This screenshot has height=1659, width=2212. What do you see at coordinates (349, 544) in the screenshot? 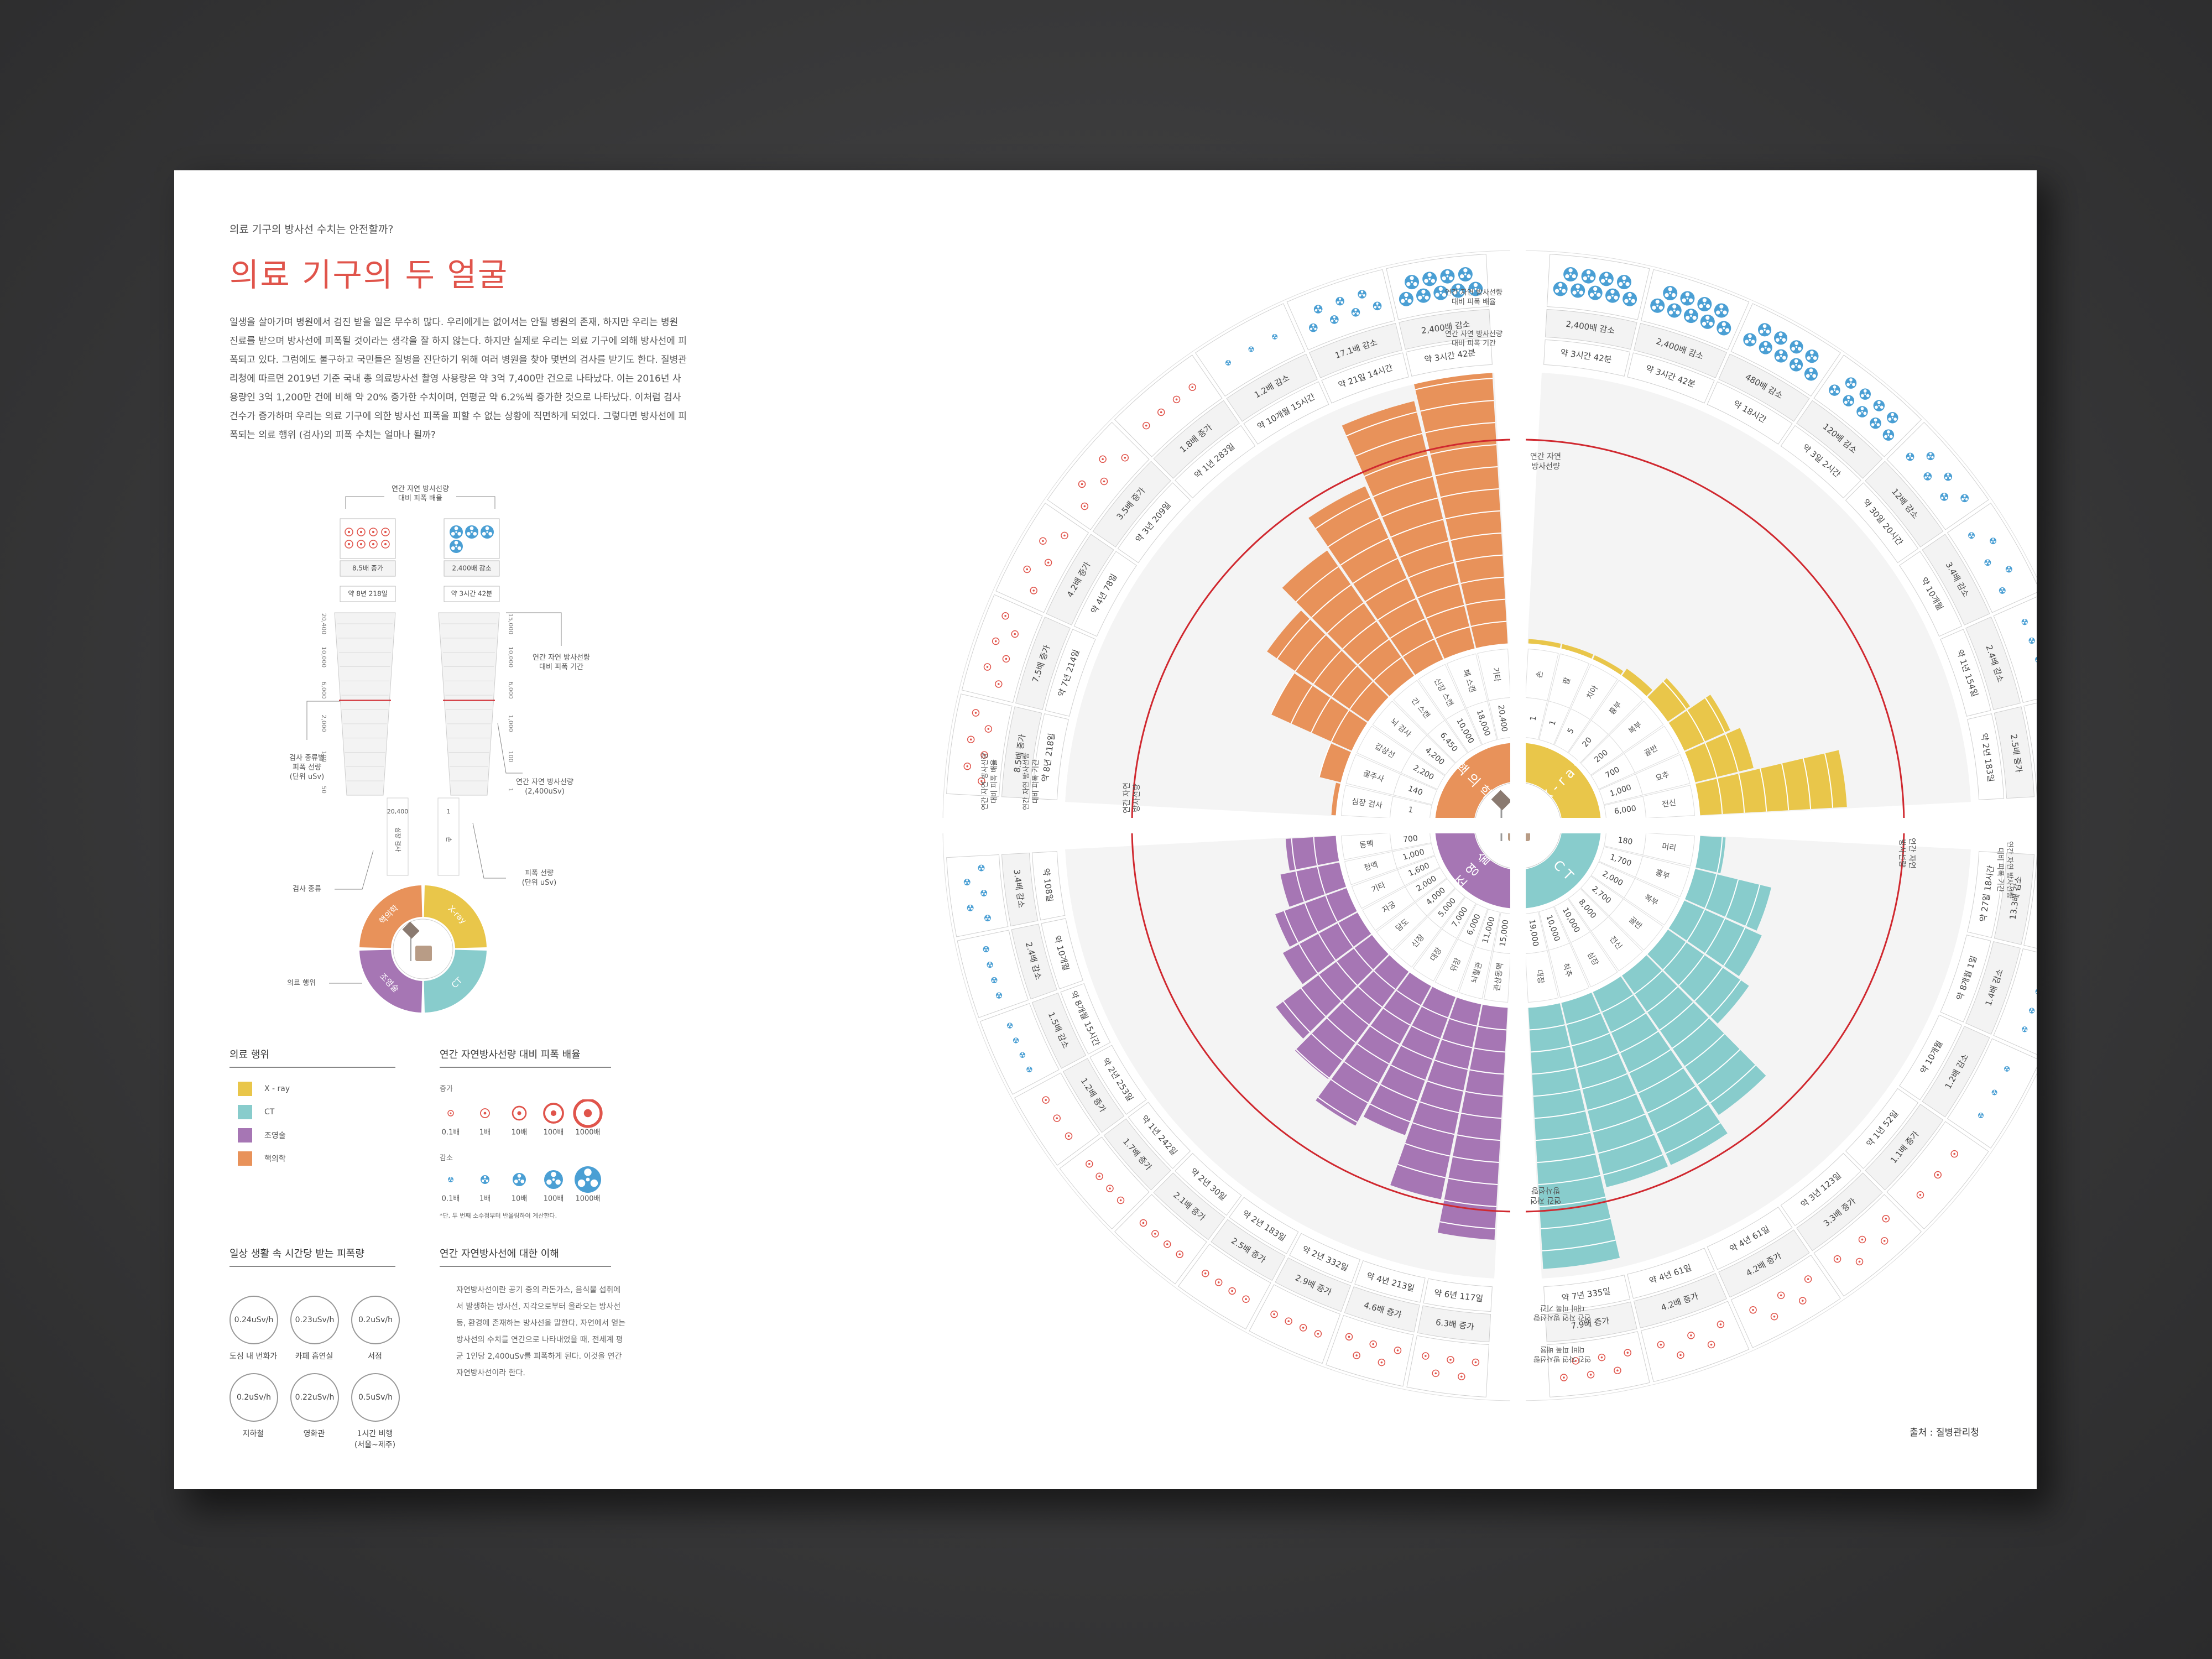
I see `guide-box-left-icon-ring` at bounding box center [349, 544].